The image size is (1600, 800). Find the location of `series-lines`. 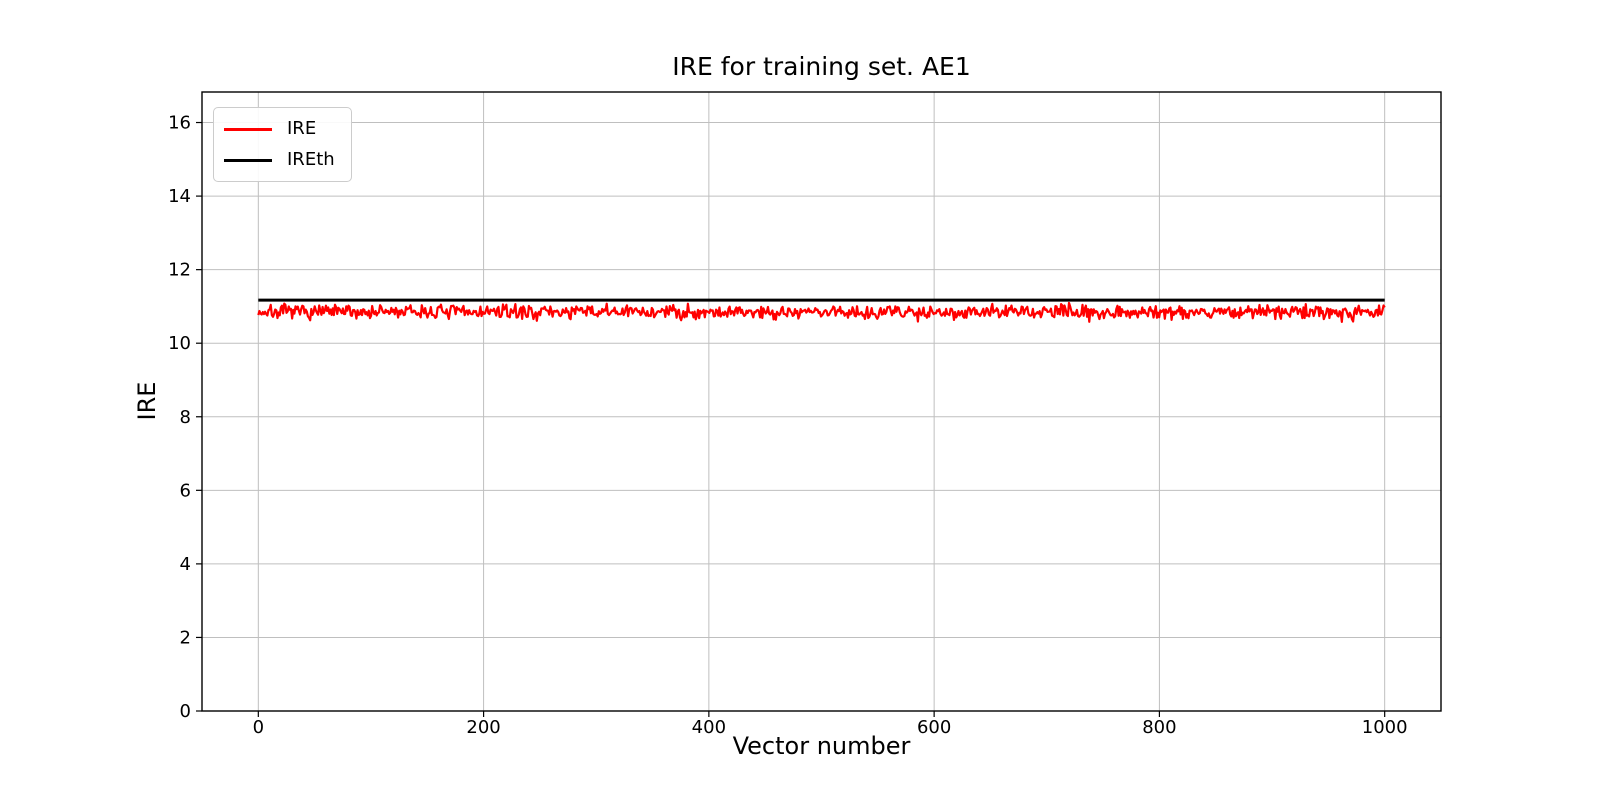

series-lines is located at coordinates (821, 310).